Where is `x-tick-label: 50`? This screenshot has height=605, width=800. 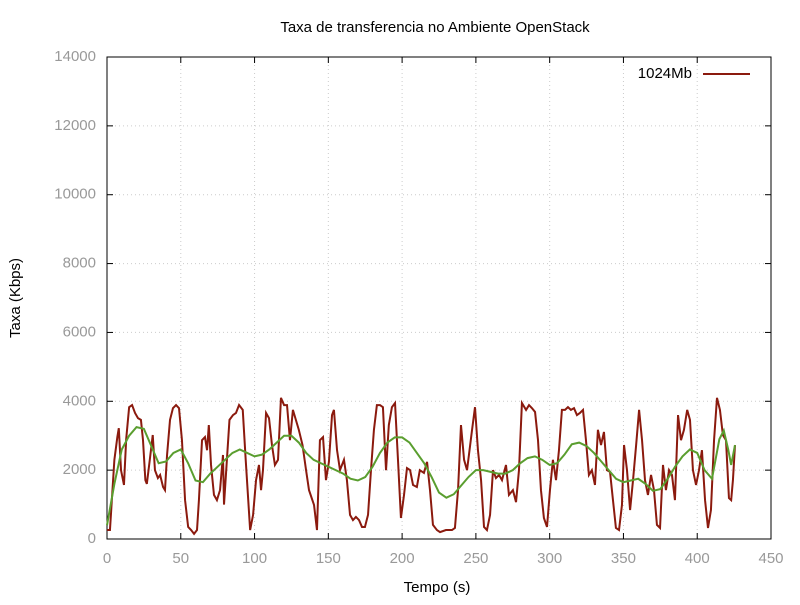
x-tick-label: 50 is located at coordinates (180, 558).